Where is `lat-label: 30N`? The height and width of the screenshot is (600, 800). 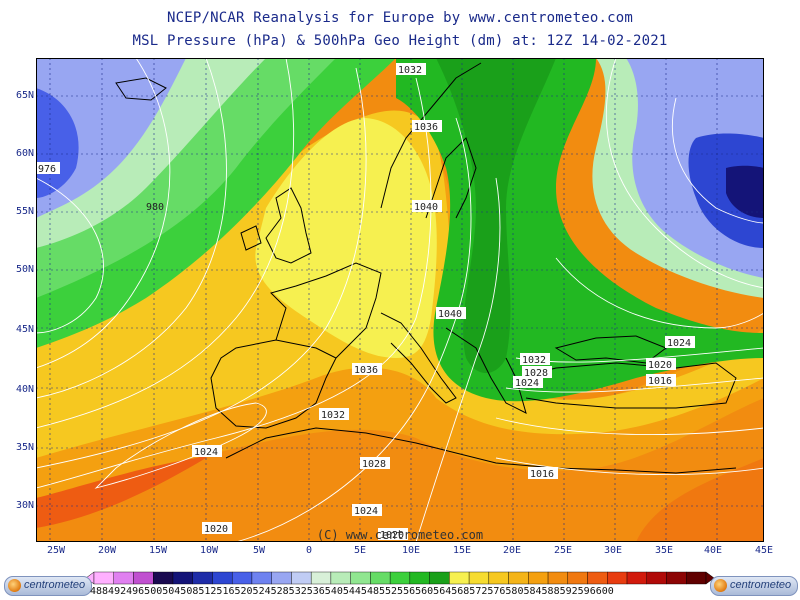 lat-label: 30N is located at coordinates (24, 505).